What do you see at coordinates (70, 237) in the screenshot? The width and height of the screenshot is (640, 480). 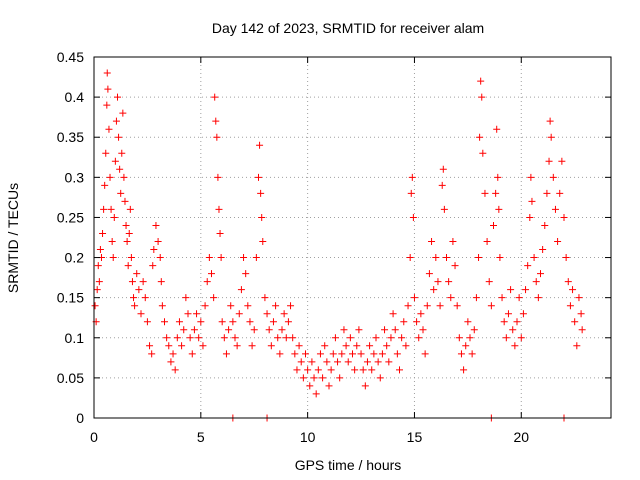 I see `y-tick-labels: 0 0.05 0.1 0.15 0.2 0.25 0.3 0.35 0.4 0.45` at bounding box center [70, 237].